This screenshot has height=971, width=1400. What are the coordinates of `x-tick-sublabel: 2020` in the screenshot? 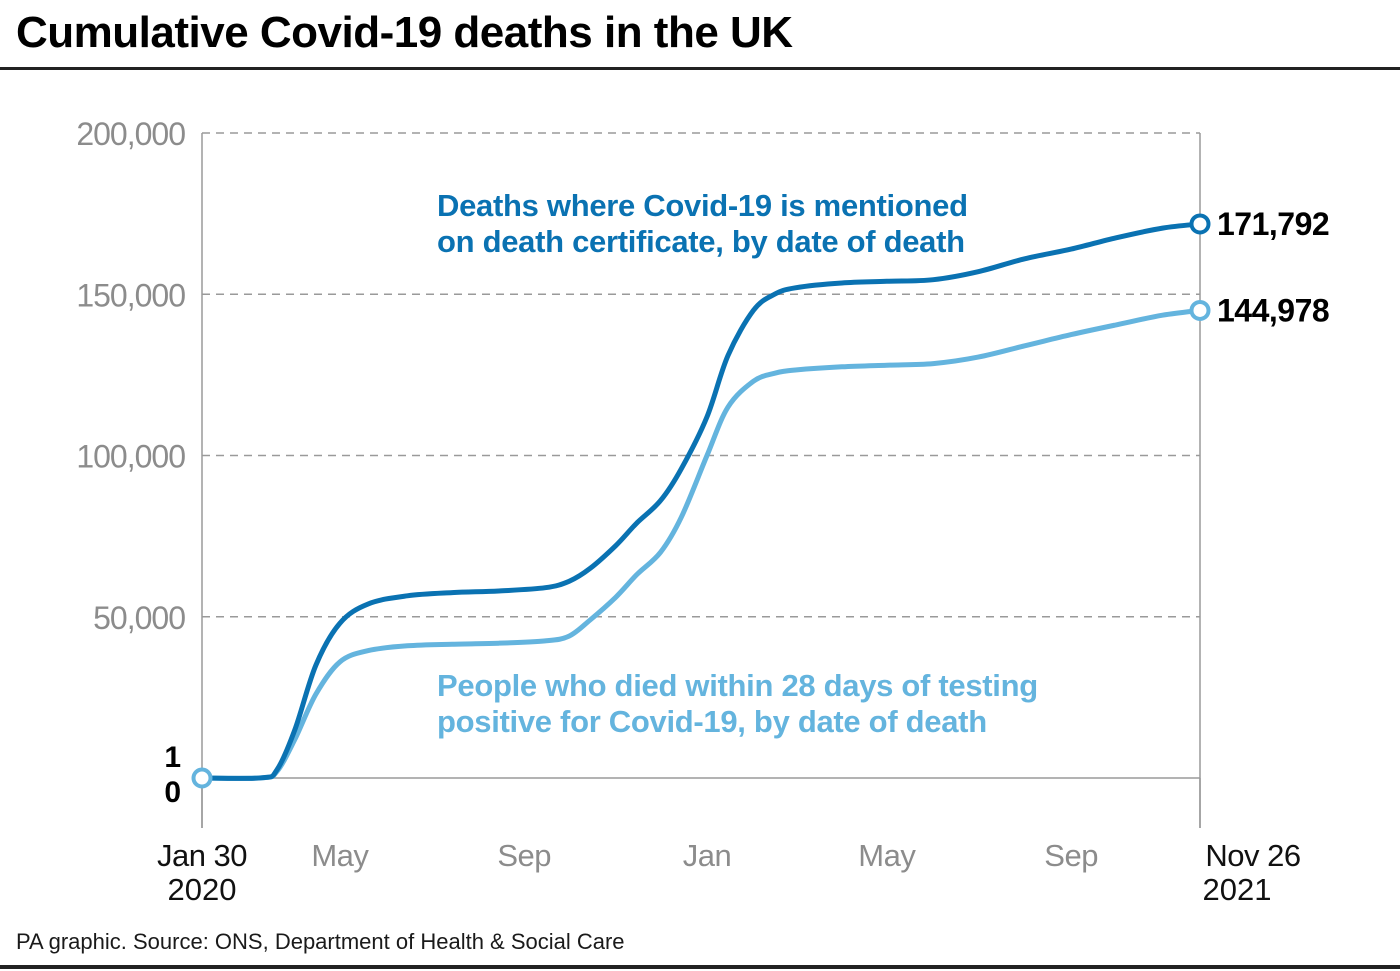 It's located at (202, 889).